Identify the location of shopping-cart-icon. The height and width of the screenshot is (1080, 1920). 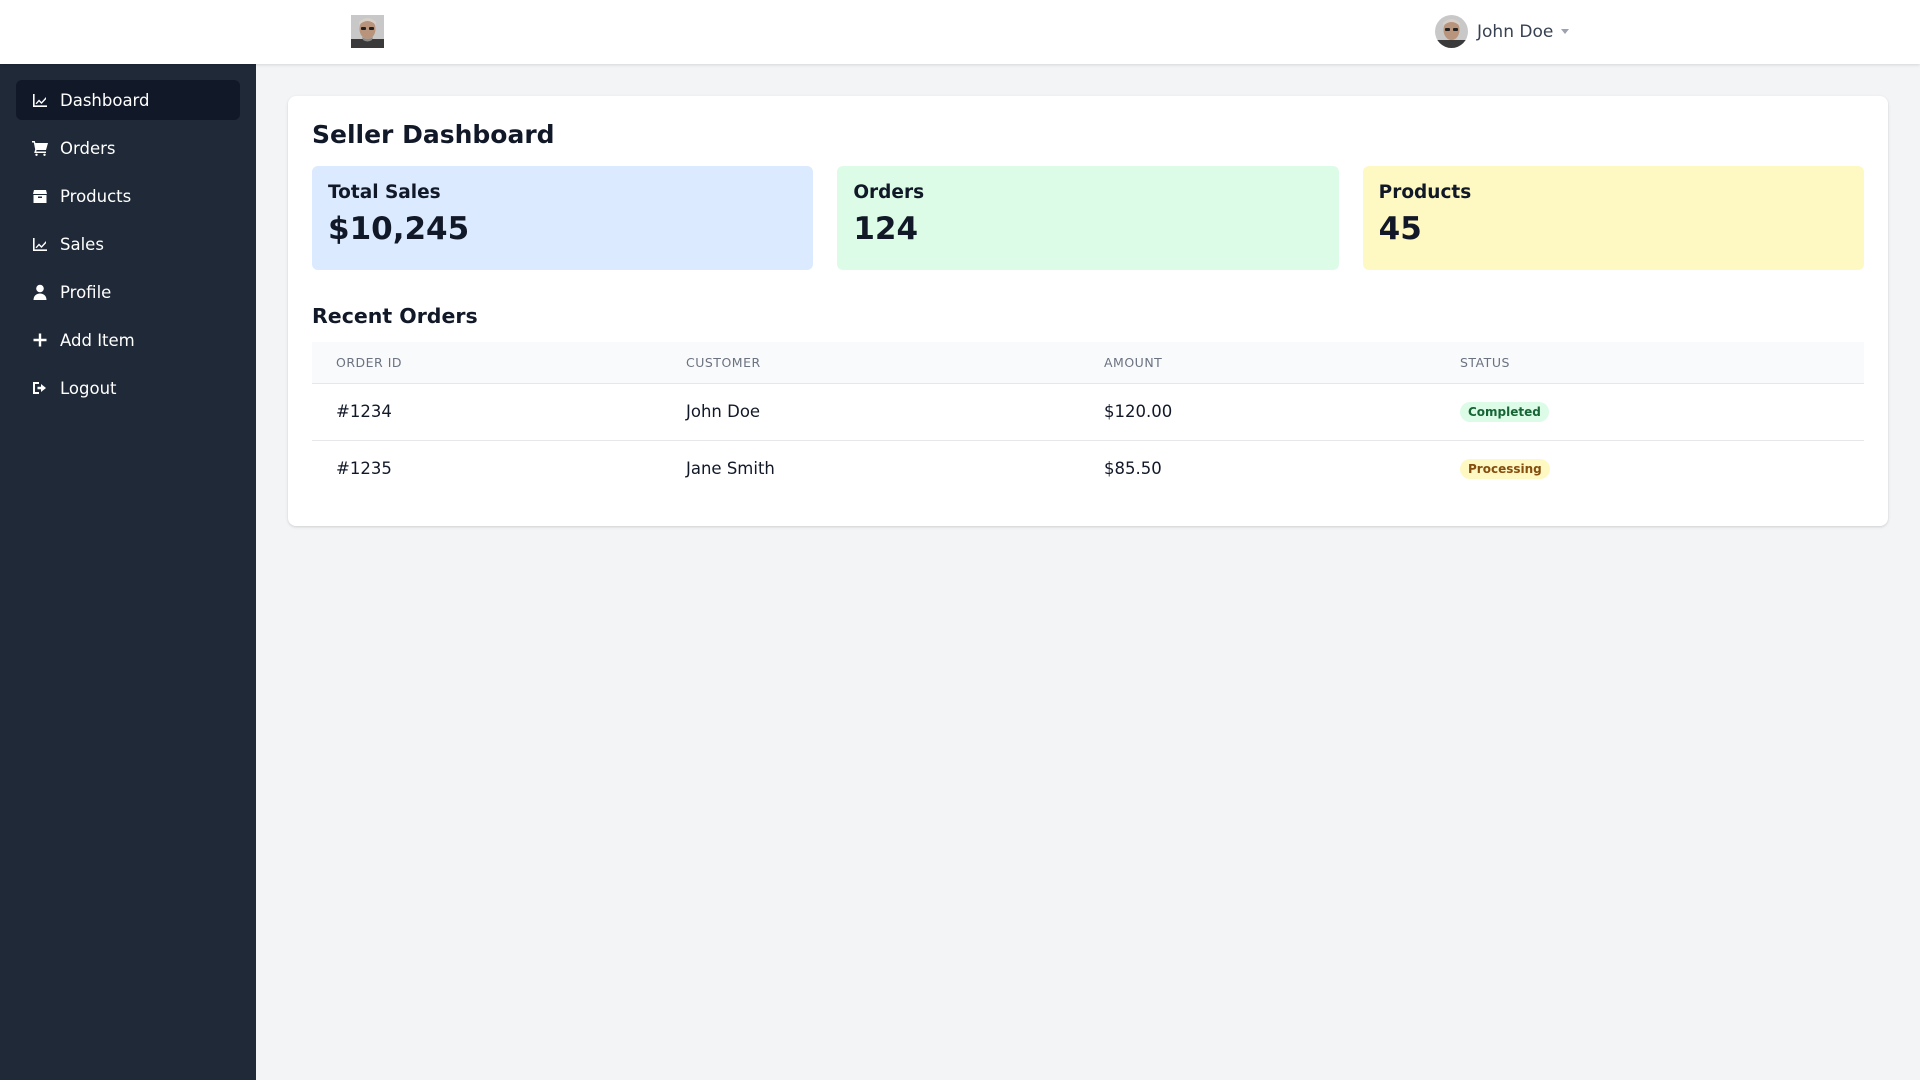
(40, 148).